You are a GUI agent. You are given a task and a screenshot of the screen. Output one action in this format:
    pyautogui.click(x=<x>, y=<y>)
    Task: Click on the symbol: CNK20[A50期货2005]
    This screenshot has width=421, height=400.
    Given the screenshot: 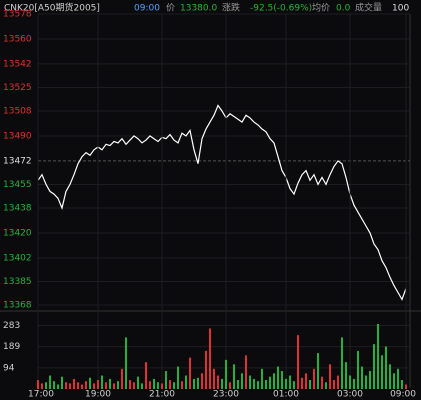 What is the action you would take?
    pyautogui.click(x=52, y=8)
    